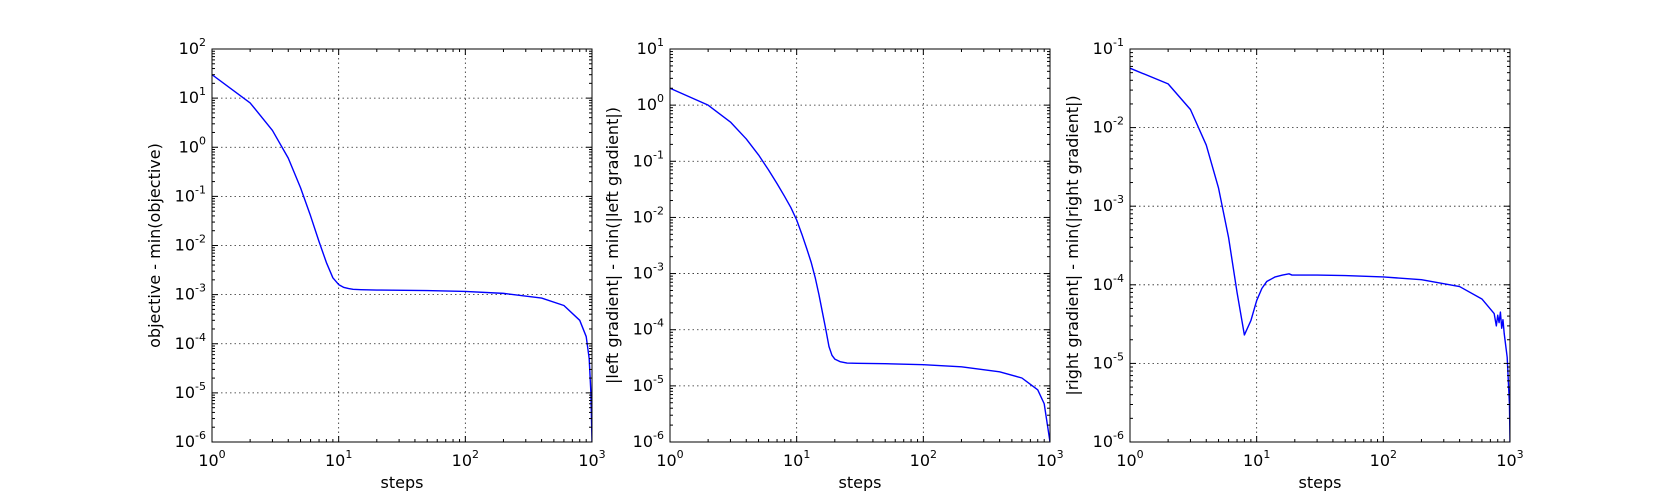 This screenshot has width=1675, height=491. Describe the element at coordinates (154, 245) in the screenshot. I see `y-axis-label: objective - min(objective)` at that location.